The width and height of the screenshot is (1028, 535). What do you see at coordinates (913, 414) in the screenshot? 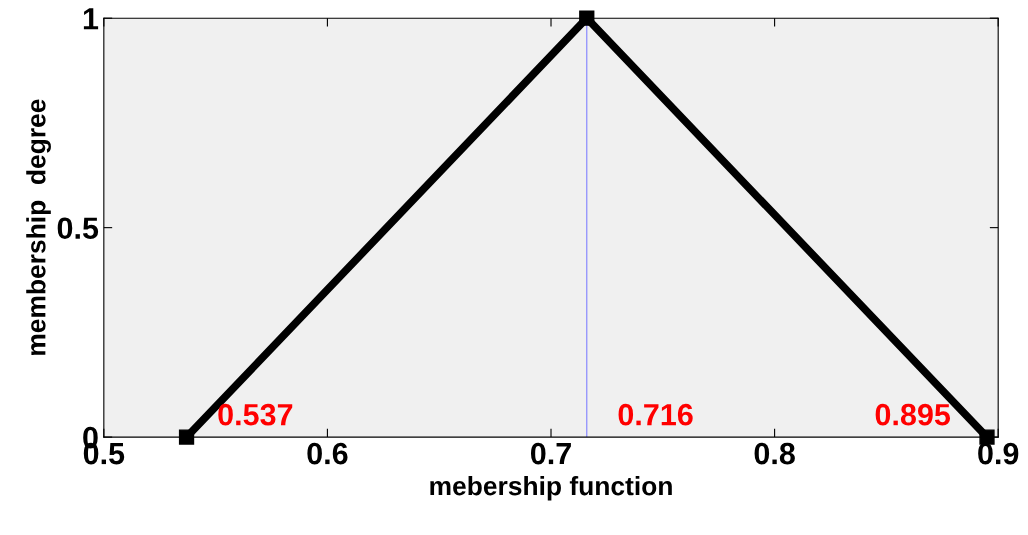
I see `annotation: 0.895` at bounding box center [913, 414].